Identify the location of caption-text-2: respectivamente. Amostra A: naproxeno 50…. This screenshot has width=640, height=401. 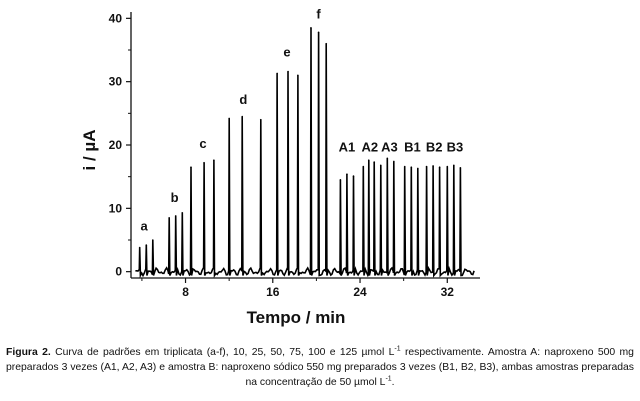
(320, 367).